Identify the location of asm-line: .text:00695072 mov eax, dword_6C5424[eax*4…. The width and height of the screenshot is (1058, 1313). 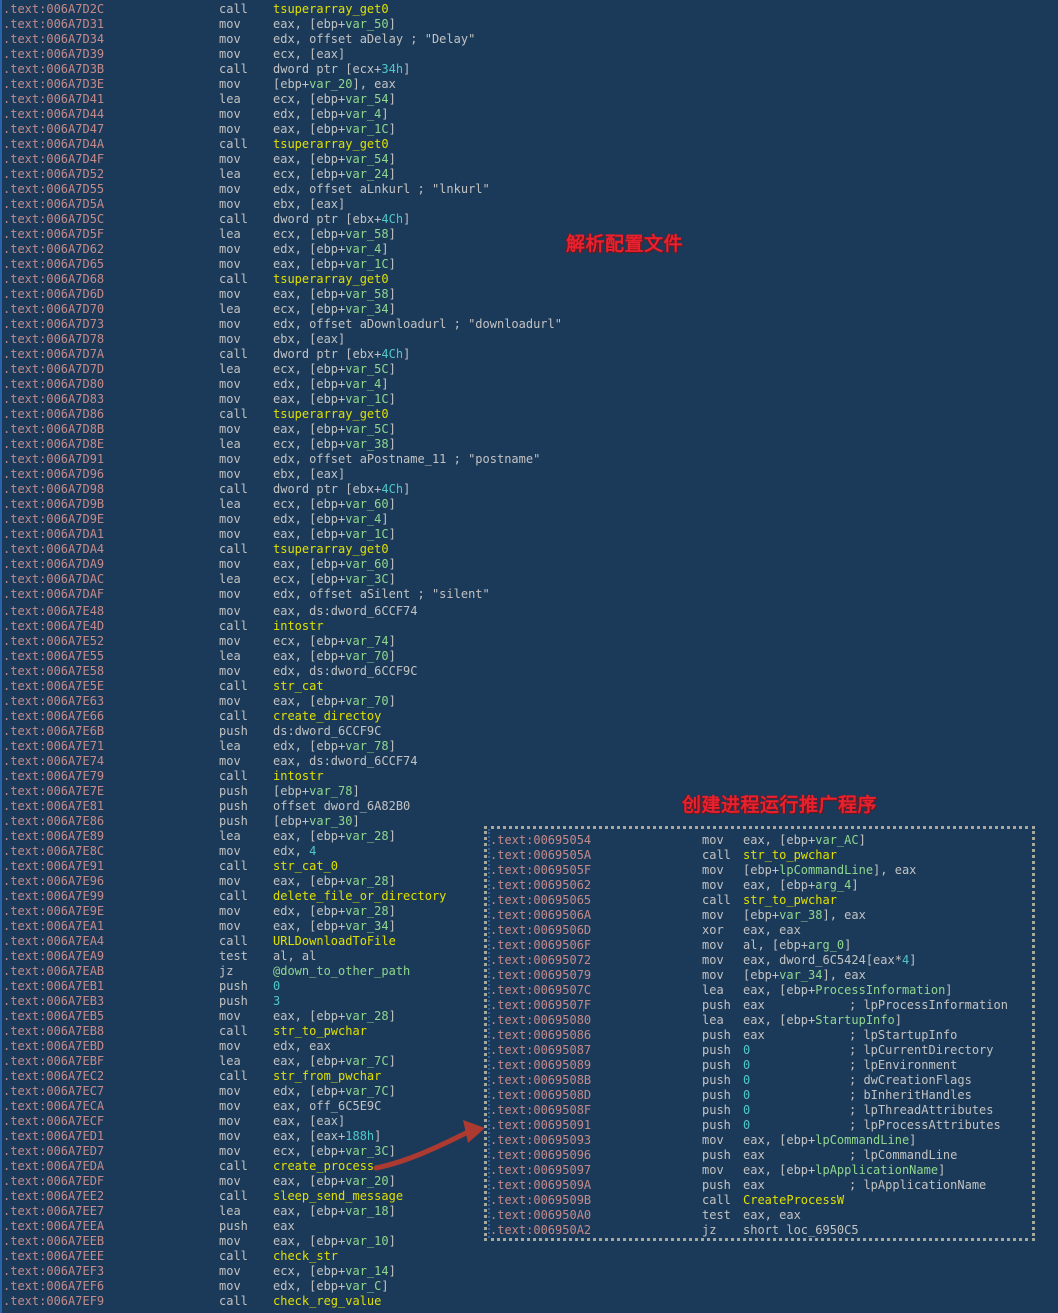
(758, 960).